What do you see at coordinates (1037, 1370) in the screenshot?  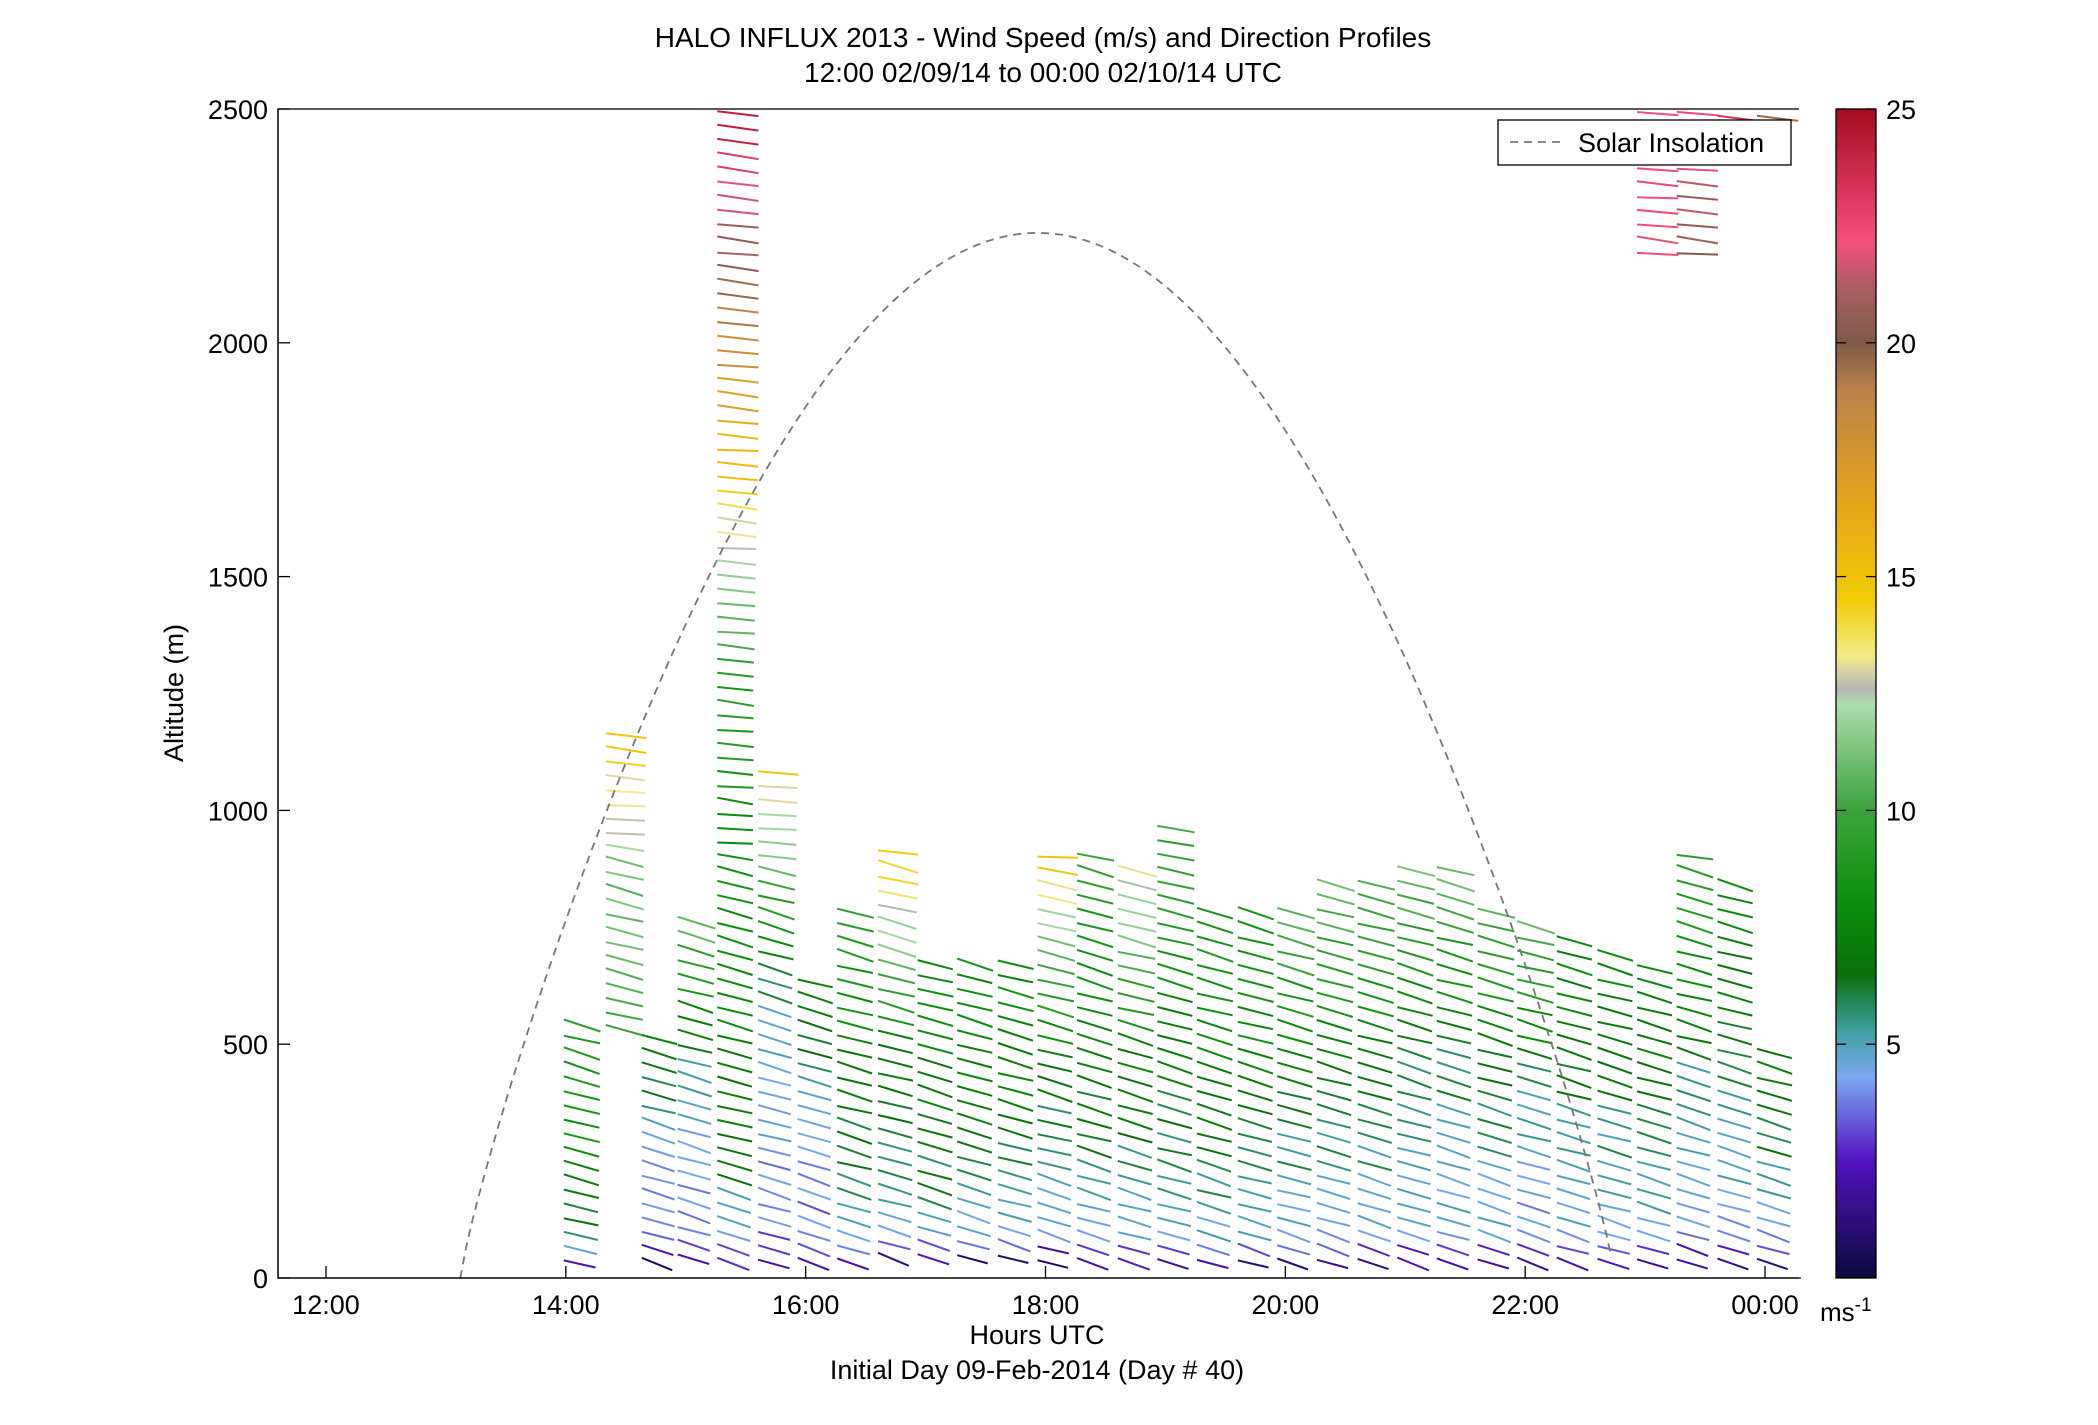 I see `x-axis-label-secondary: Initial Day 09-Feb-2014 (Day # 40)` at bounding box center [1037, 1370].